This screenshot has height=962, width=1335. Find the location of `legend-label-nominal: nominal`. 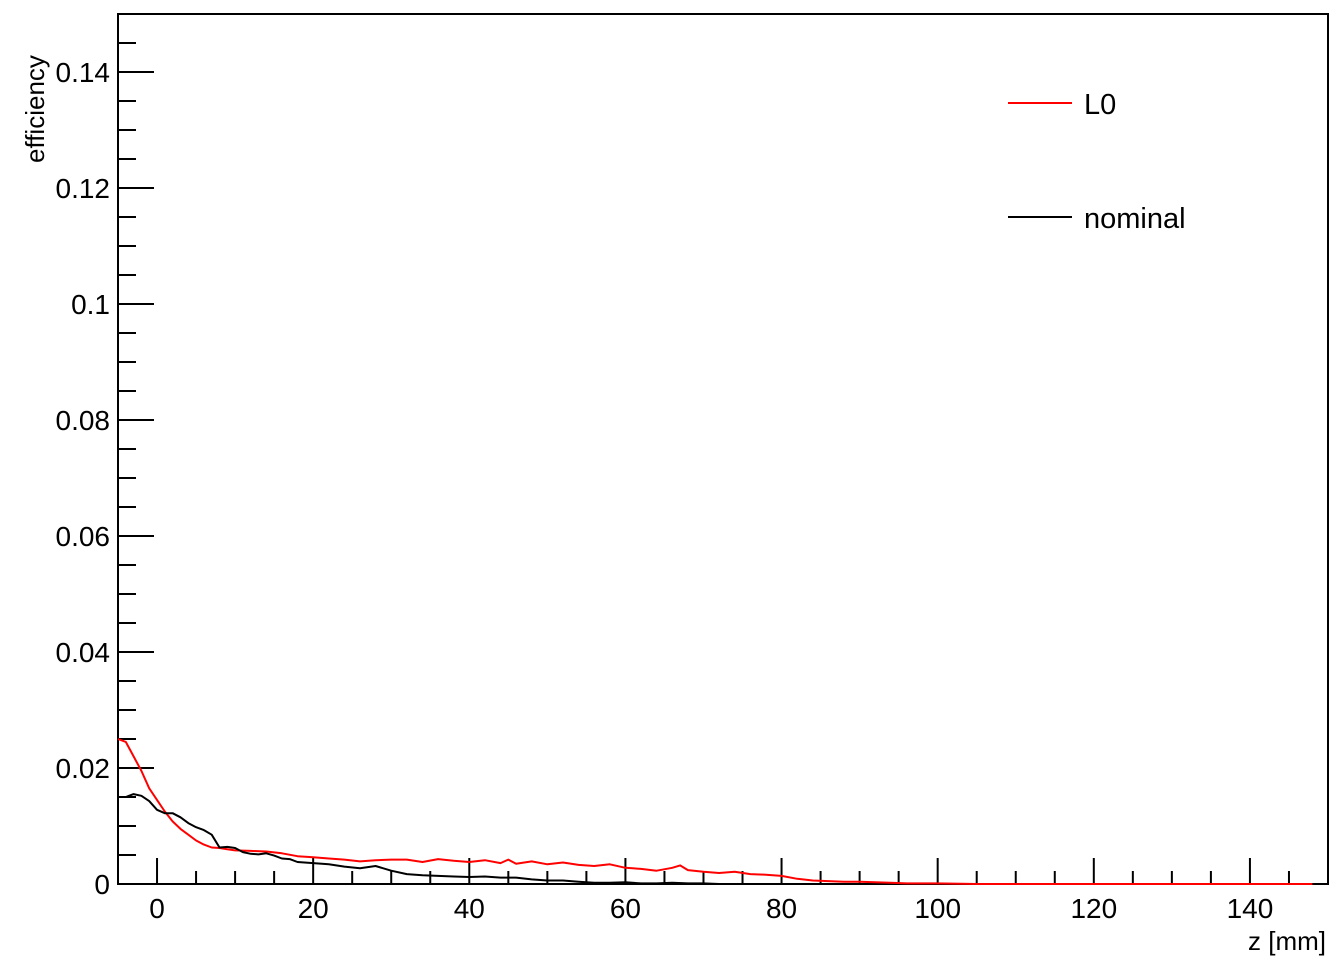

legend-label-nominal: nominal is located at coordinates (1135, 219).